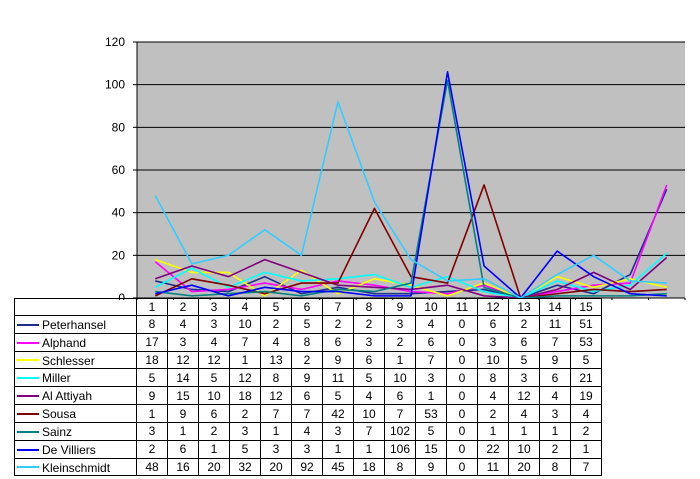 The height and width of the screenshot is (479, 700). I want to click on table-row: Al Attiyah 9 15 10 18 12 6 5 4 6 1 0 4 12 4 19, so click(308, 396).